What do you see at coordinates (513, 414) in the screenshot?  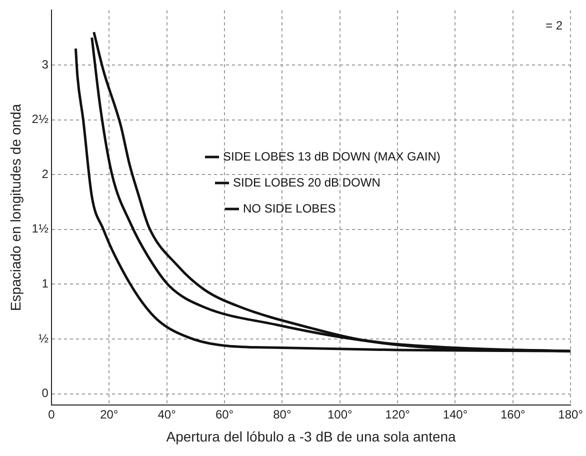 I see `x-tick-label: 160°` at bounding box center [513, 414].